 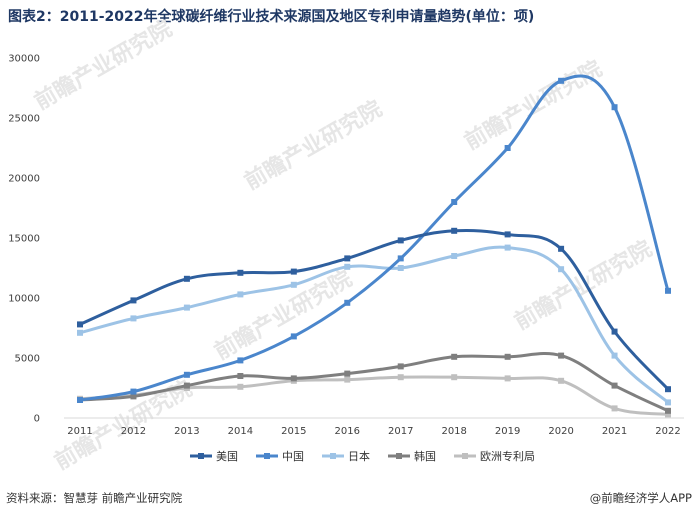 I want to click on legend-label: 日本, so click(x=359, y=456).